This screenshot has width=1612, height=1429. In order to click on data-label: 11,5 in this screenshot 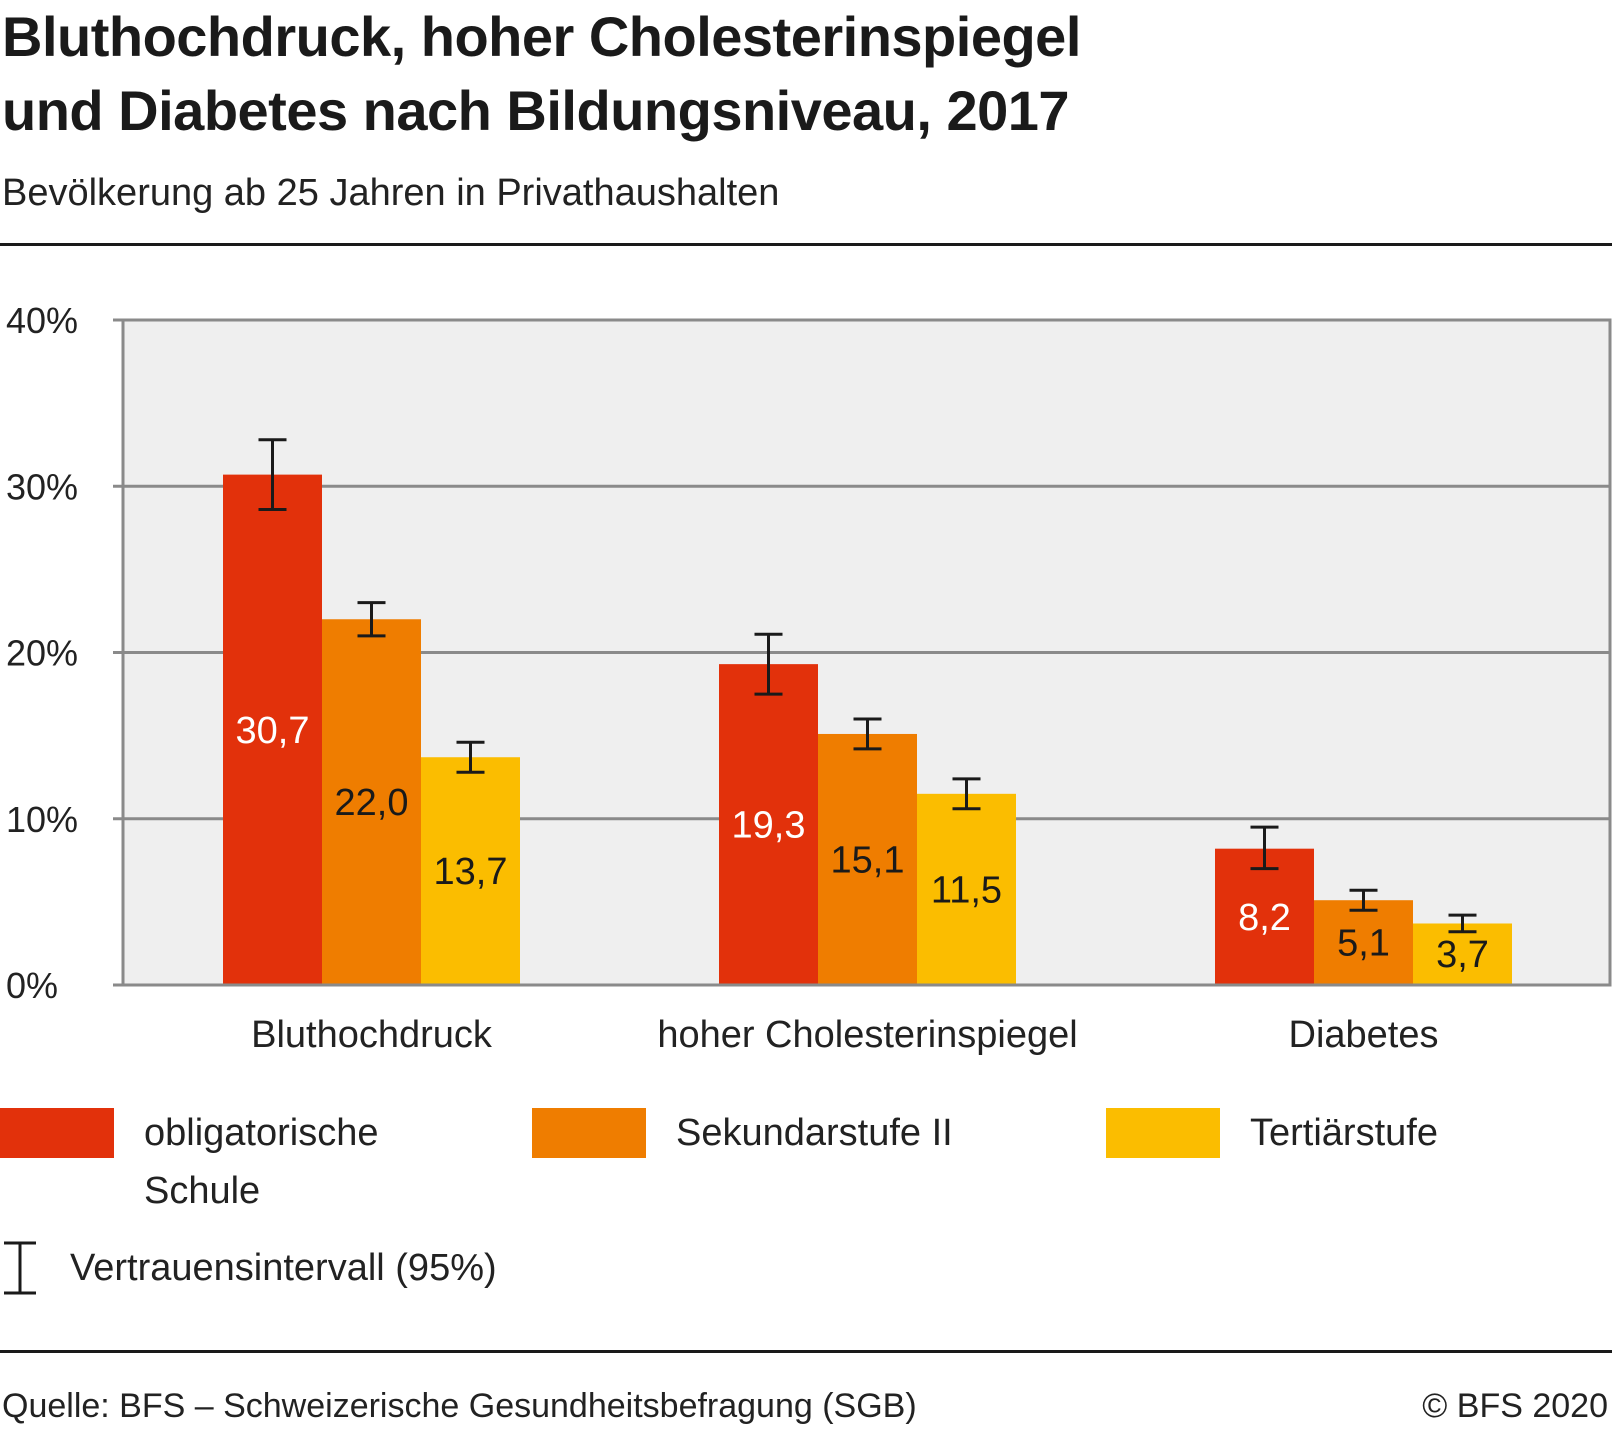, I will do `click(966, 890)`.